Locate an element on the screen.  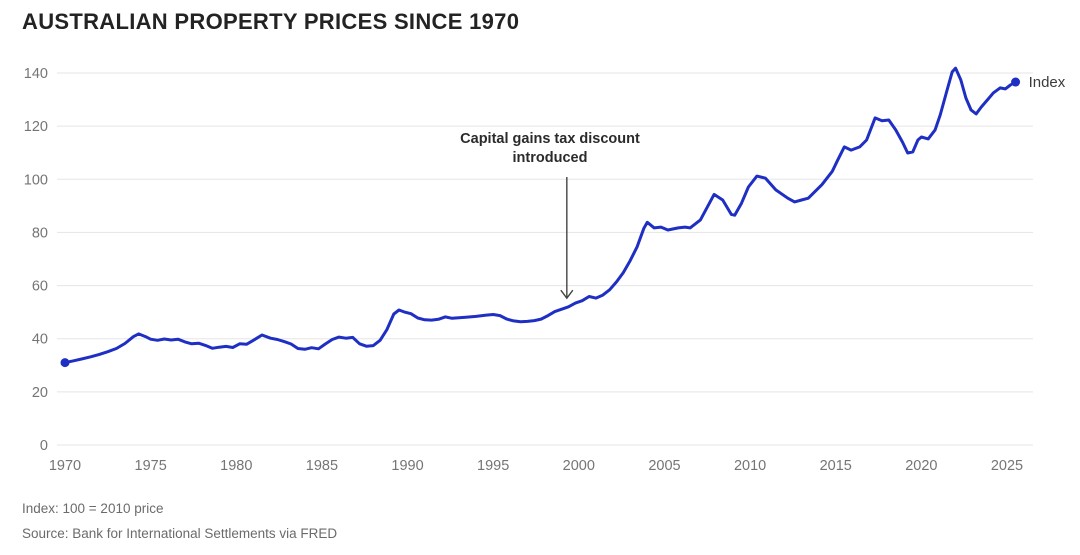
annotation-line-1: Capital gains tax discount is located at coordinates (550, 139).